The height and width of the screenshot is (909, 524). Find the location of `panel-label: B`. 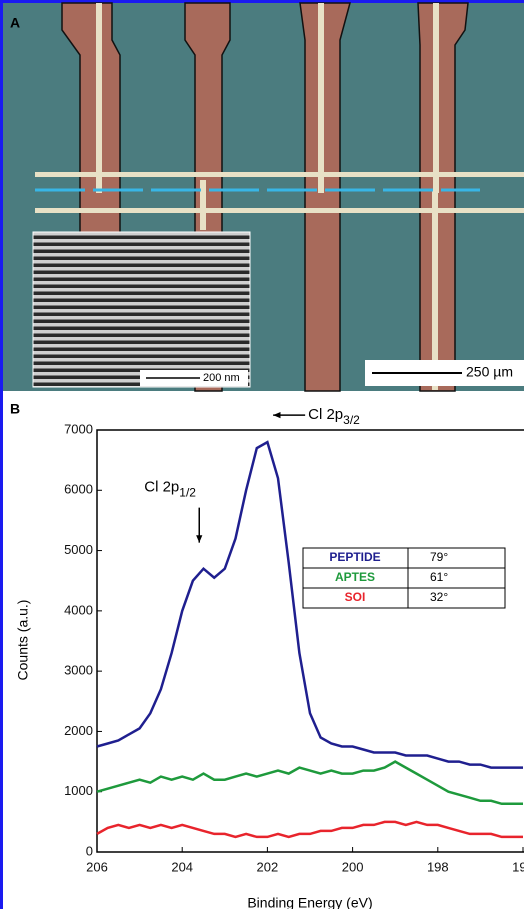

panel-label: B is located at coordinates (15, 409).